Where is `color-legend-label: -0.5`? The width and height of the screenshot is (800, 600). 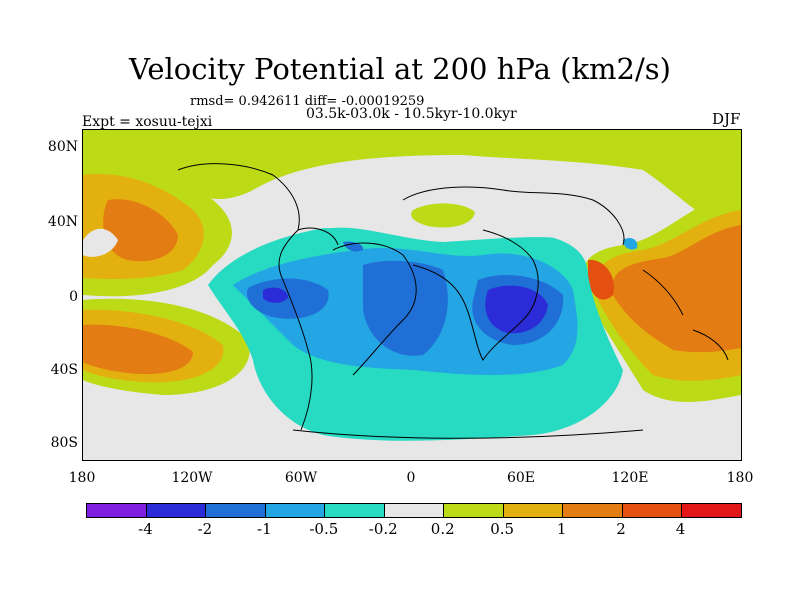
color-legend-label: -0.5 is located at coordinates (324, 529).